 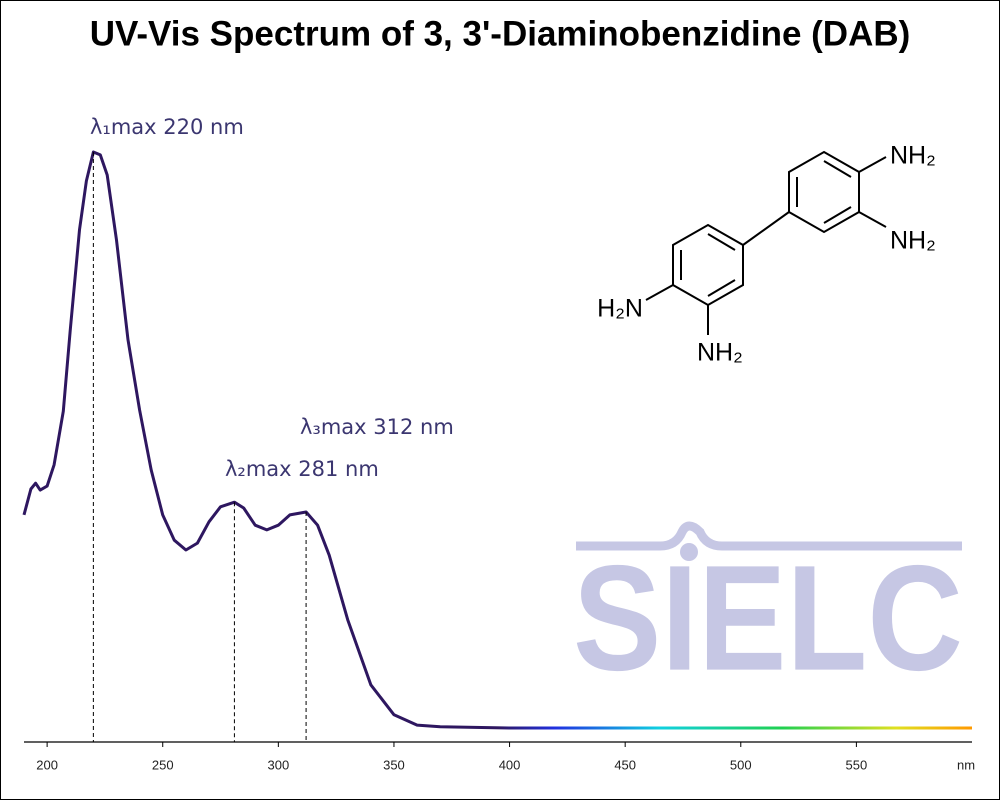 What do you see at coordinates (741, 764) in the screenshot?
I see `x-tick-label: 500` at bounding box center [741, 764].